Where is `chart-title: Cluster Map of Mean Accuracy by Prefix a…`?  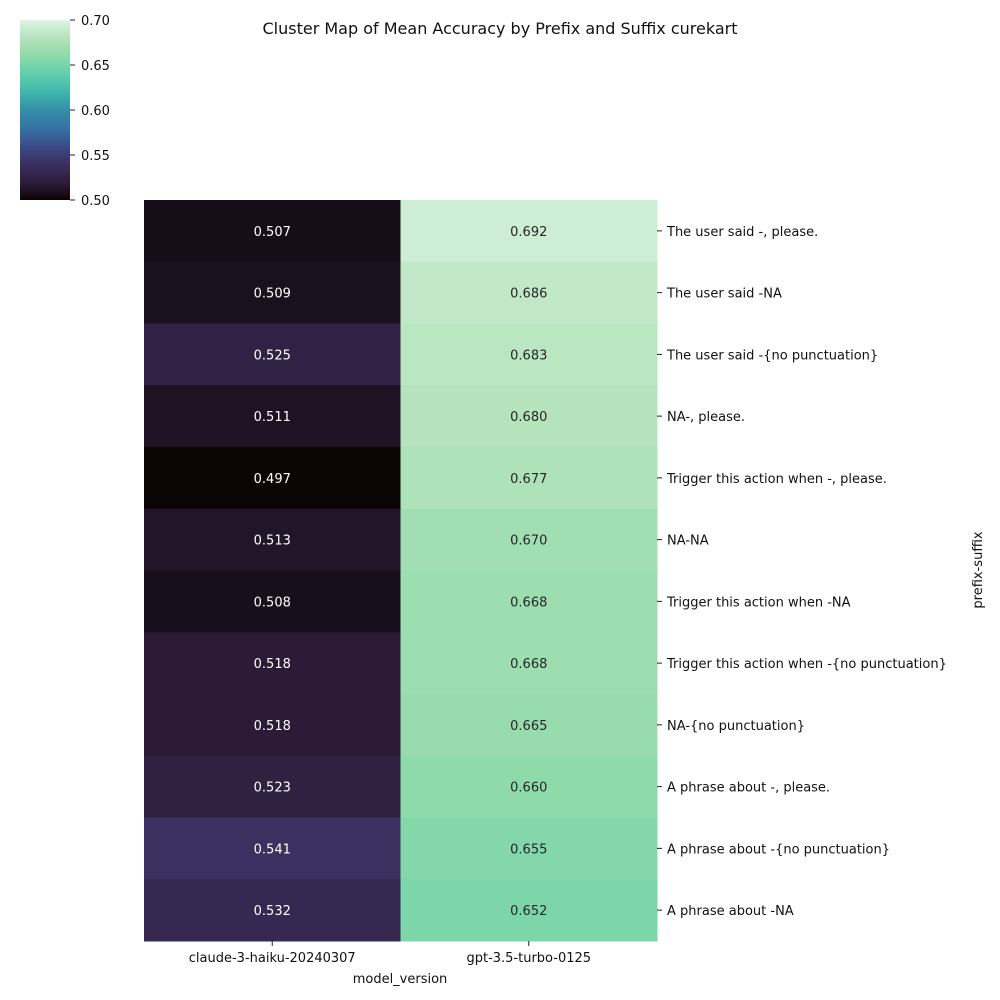 chart-title: Cluster Map of Mean Accuracy by Prefix a… is located at coordinates (500, 28).